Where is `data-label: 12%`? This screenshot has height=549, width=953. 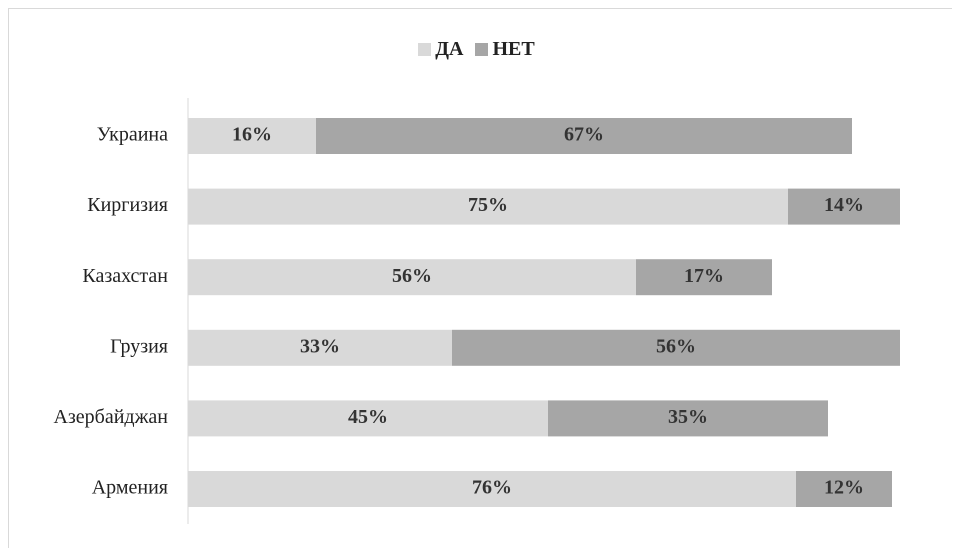 data-label: 12% is located at coordinates (844, 488).